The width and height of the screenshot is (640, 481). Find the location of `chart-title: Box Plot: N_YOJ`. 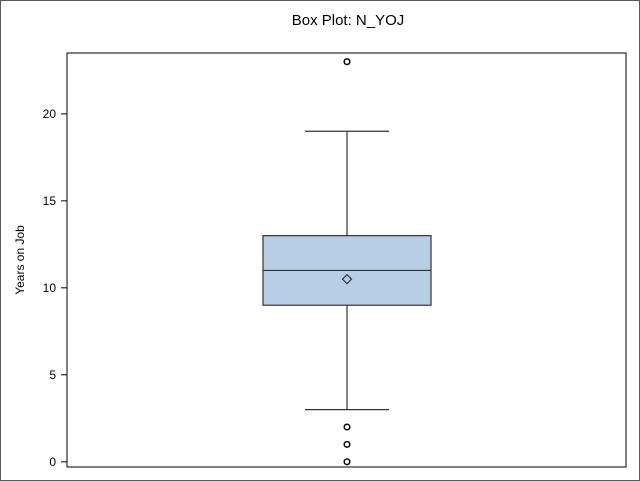

chart-title: Box Plot: N_YOJ is located at coordinates (348, 20).